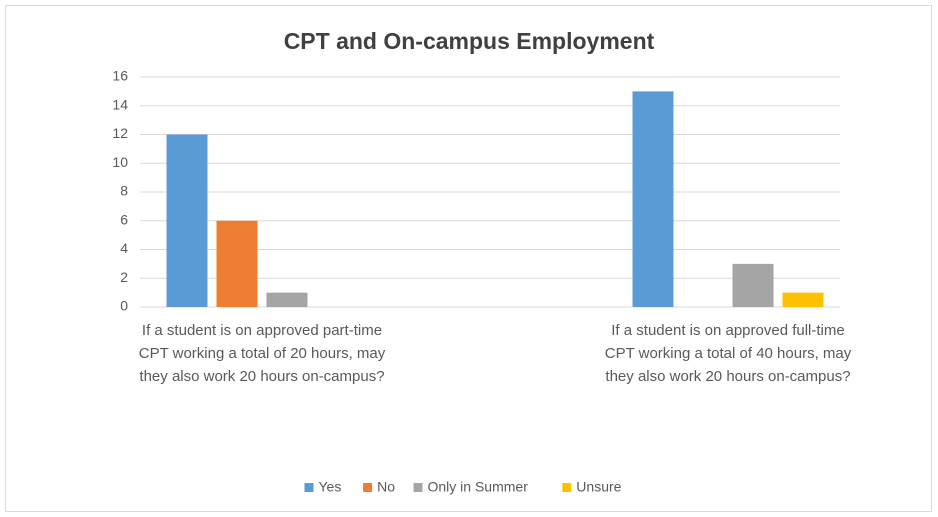 The width and height of the screenshot is (938, 517). Describe the element at coordinates (124, 277) in the screenshot. I see `y-tick-label: 2` at that location.